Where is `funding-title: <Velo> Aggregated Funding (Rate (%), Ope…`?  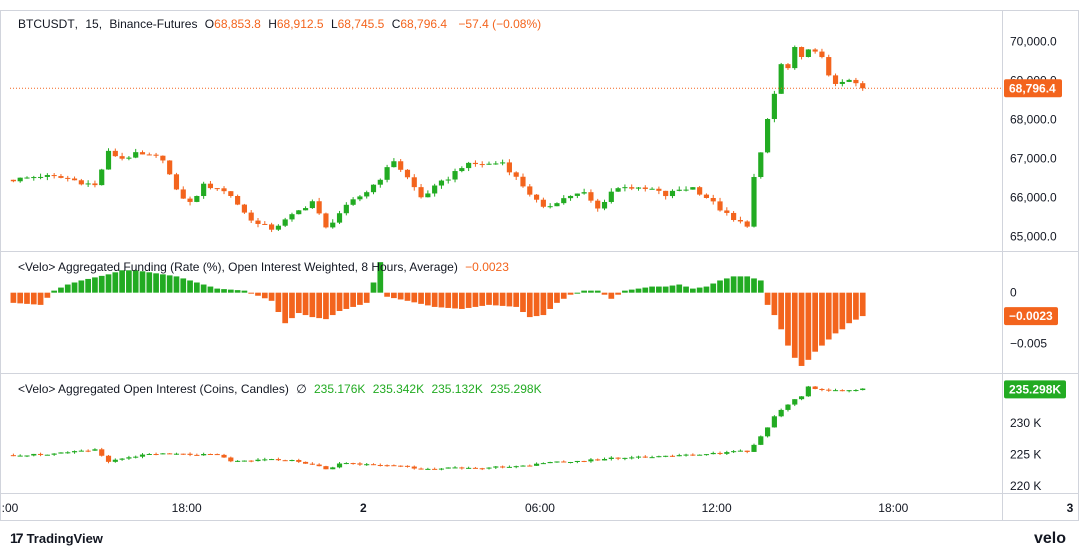
funding-title: <Velo> Aggregated Funding (Rate (%), Ope… is located at coordinates (238, 267).